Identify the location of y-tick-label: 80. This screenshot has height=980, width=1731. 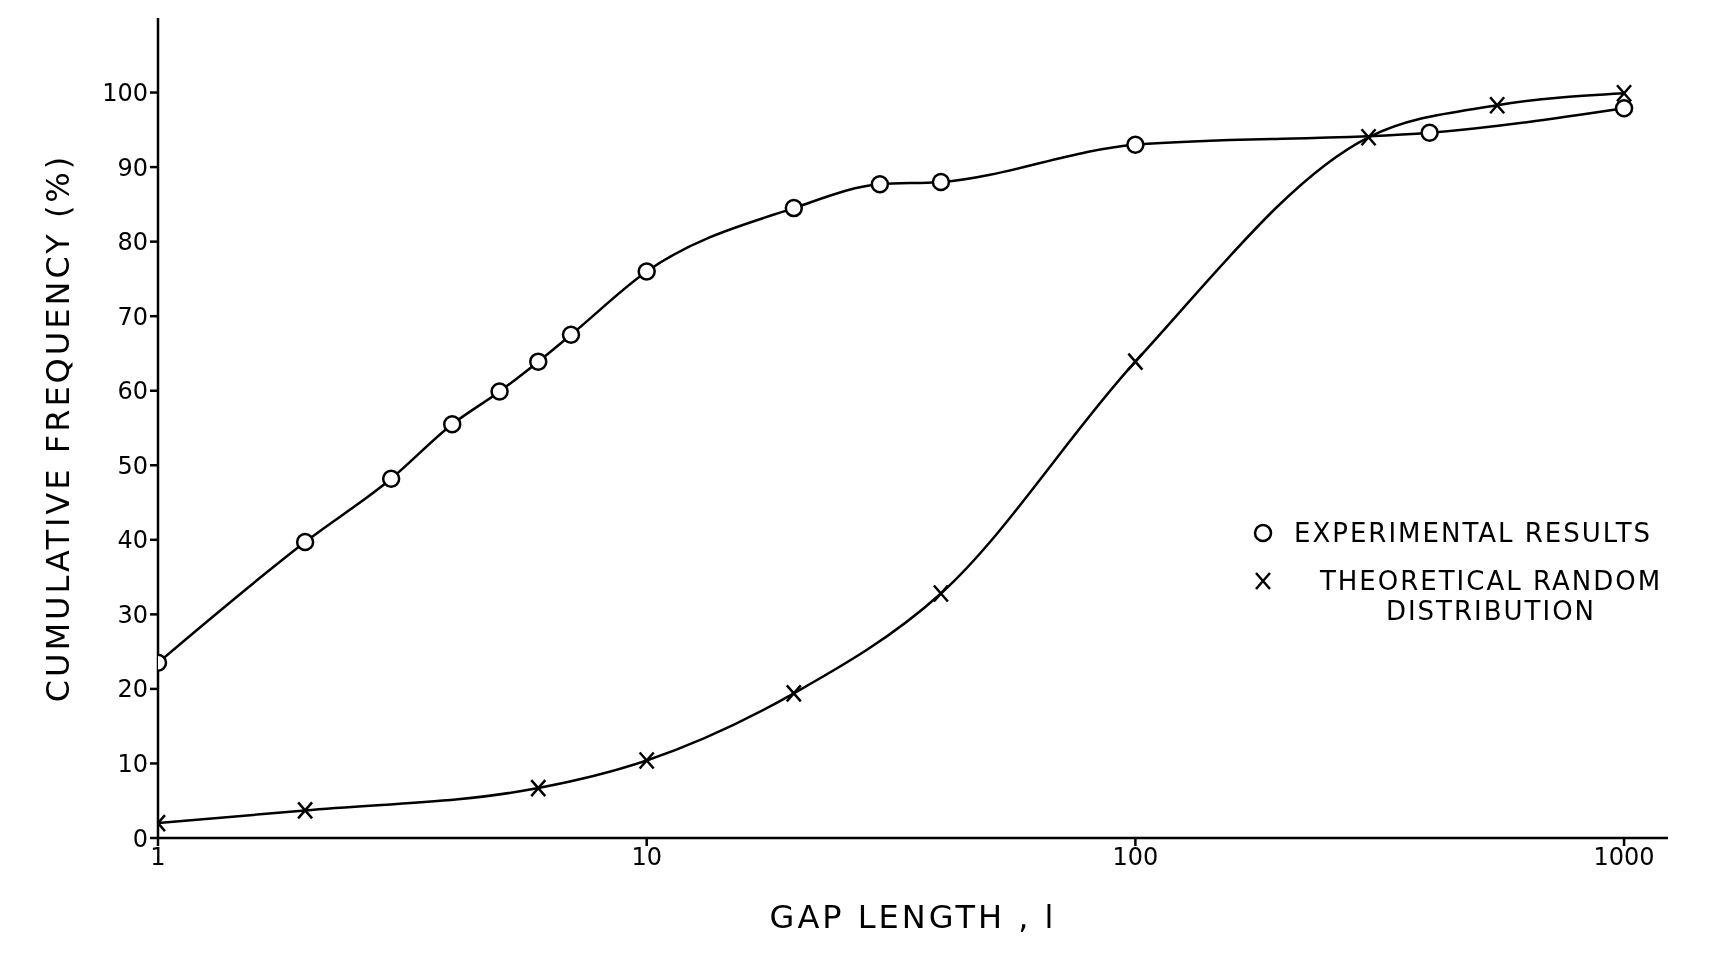
(132, 242).